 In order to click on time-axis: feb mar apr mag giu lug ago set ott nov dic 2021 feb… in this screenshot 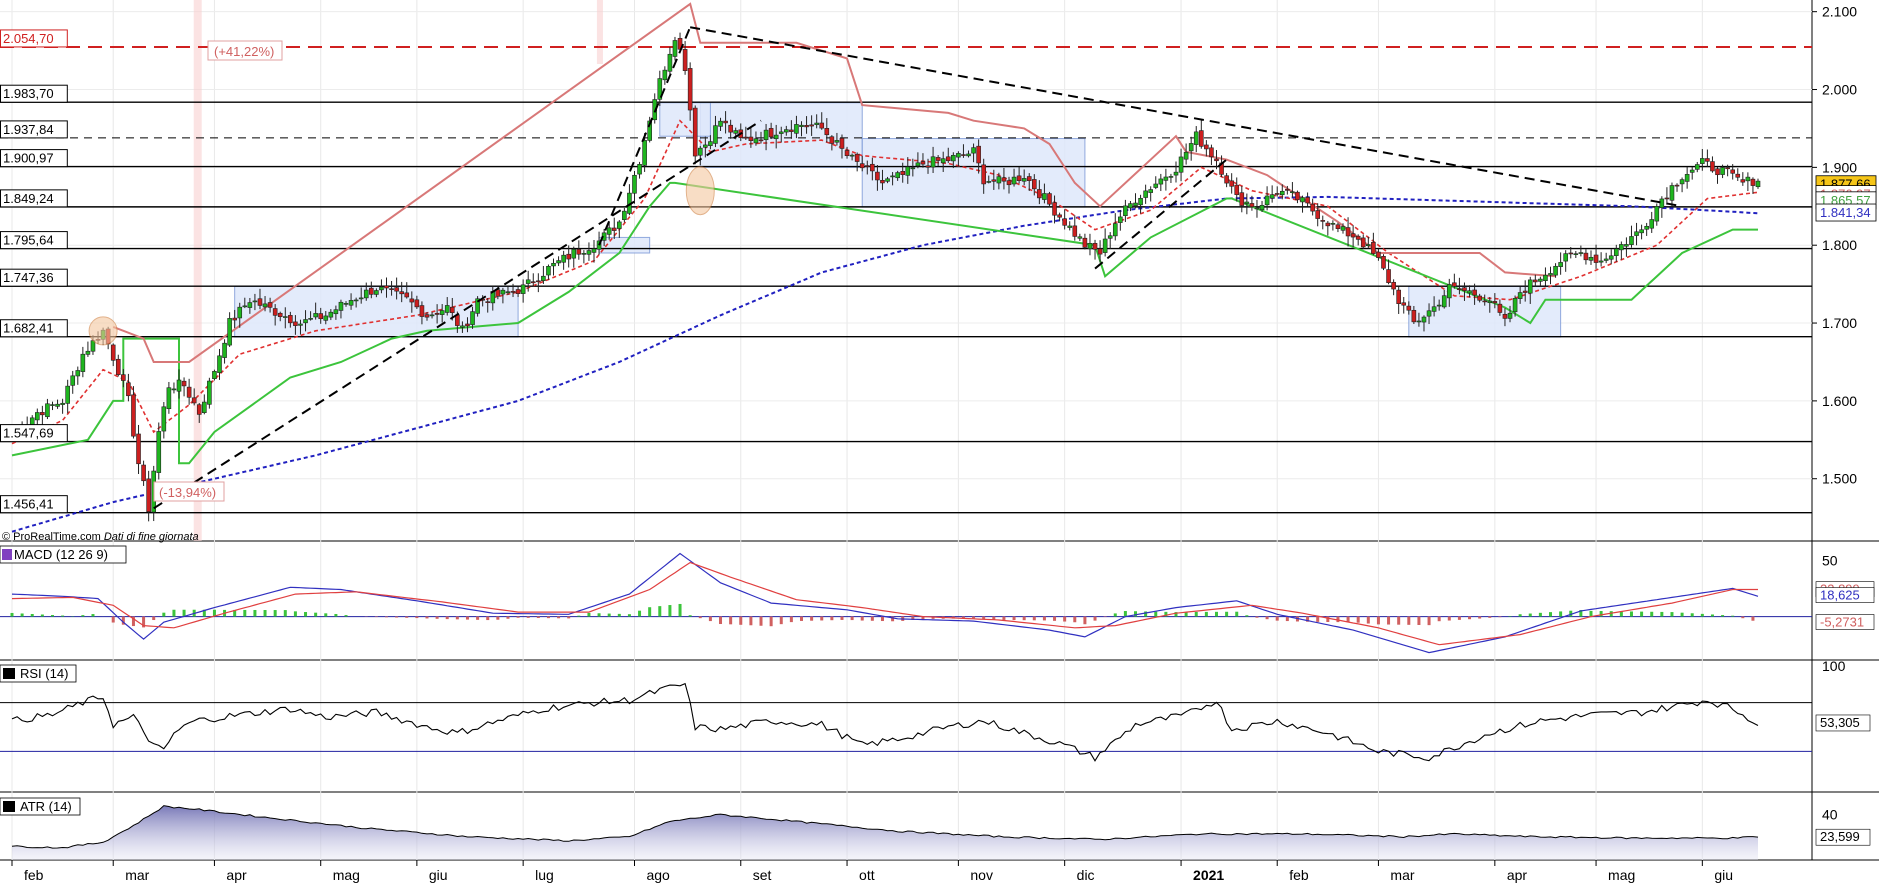, I will do `click(872, 871)`.